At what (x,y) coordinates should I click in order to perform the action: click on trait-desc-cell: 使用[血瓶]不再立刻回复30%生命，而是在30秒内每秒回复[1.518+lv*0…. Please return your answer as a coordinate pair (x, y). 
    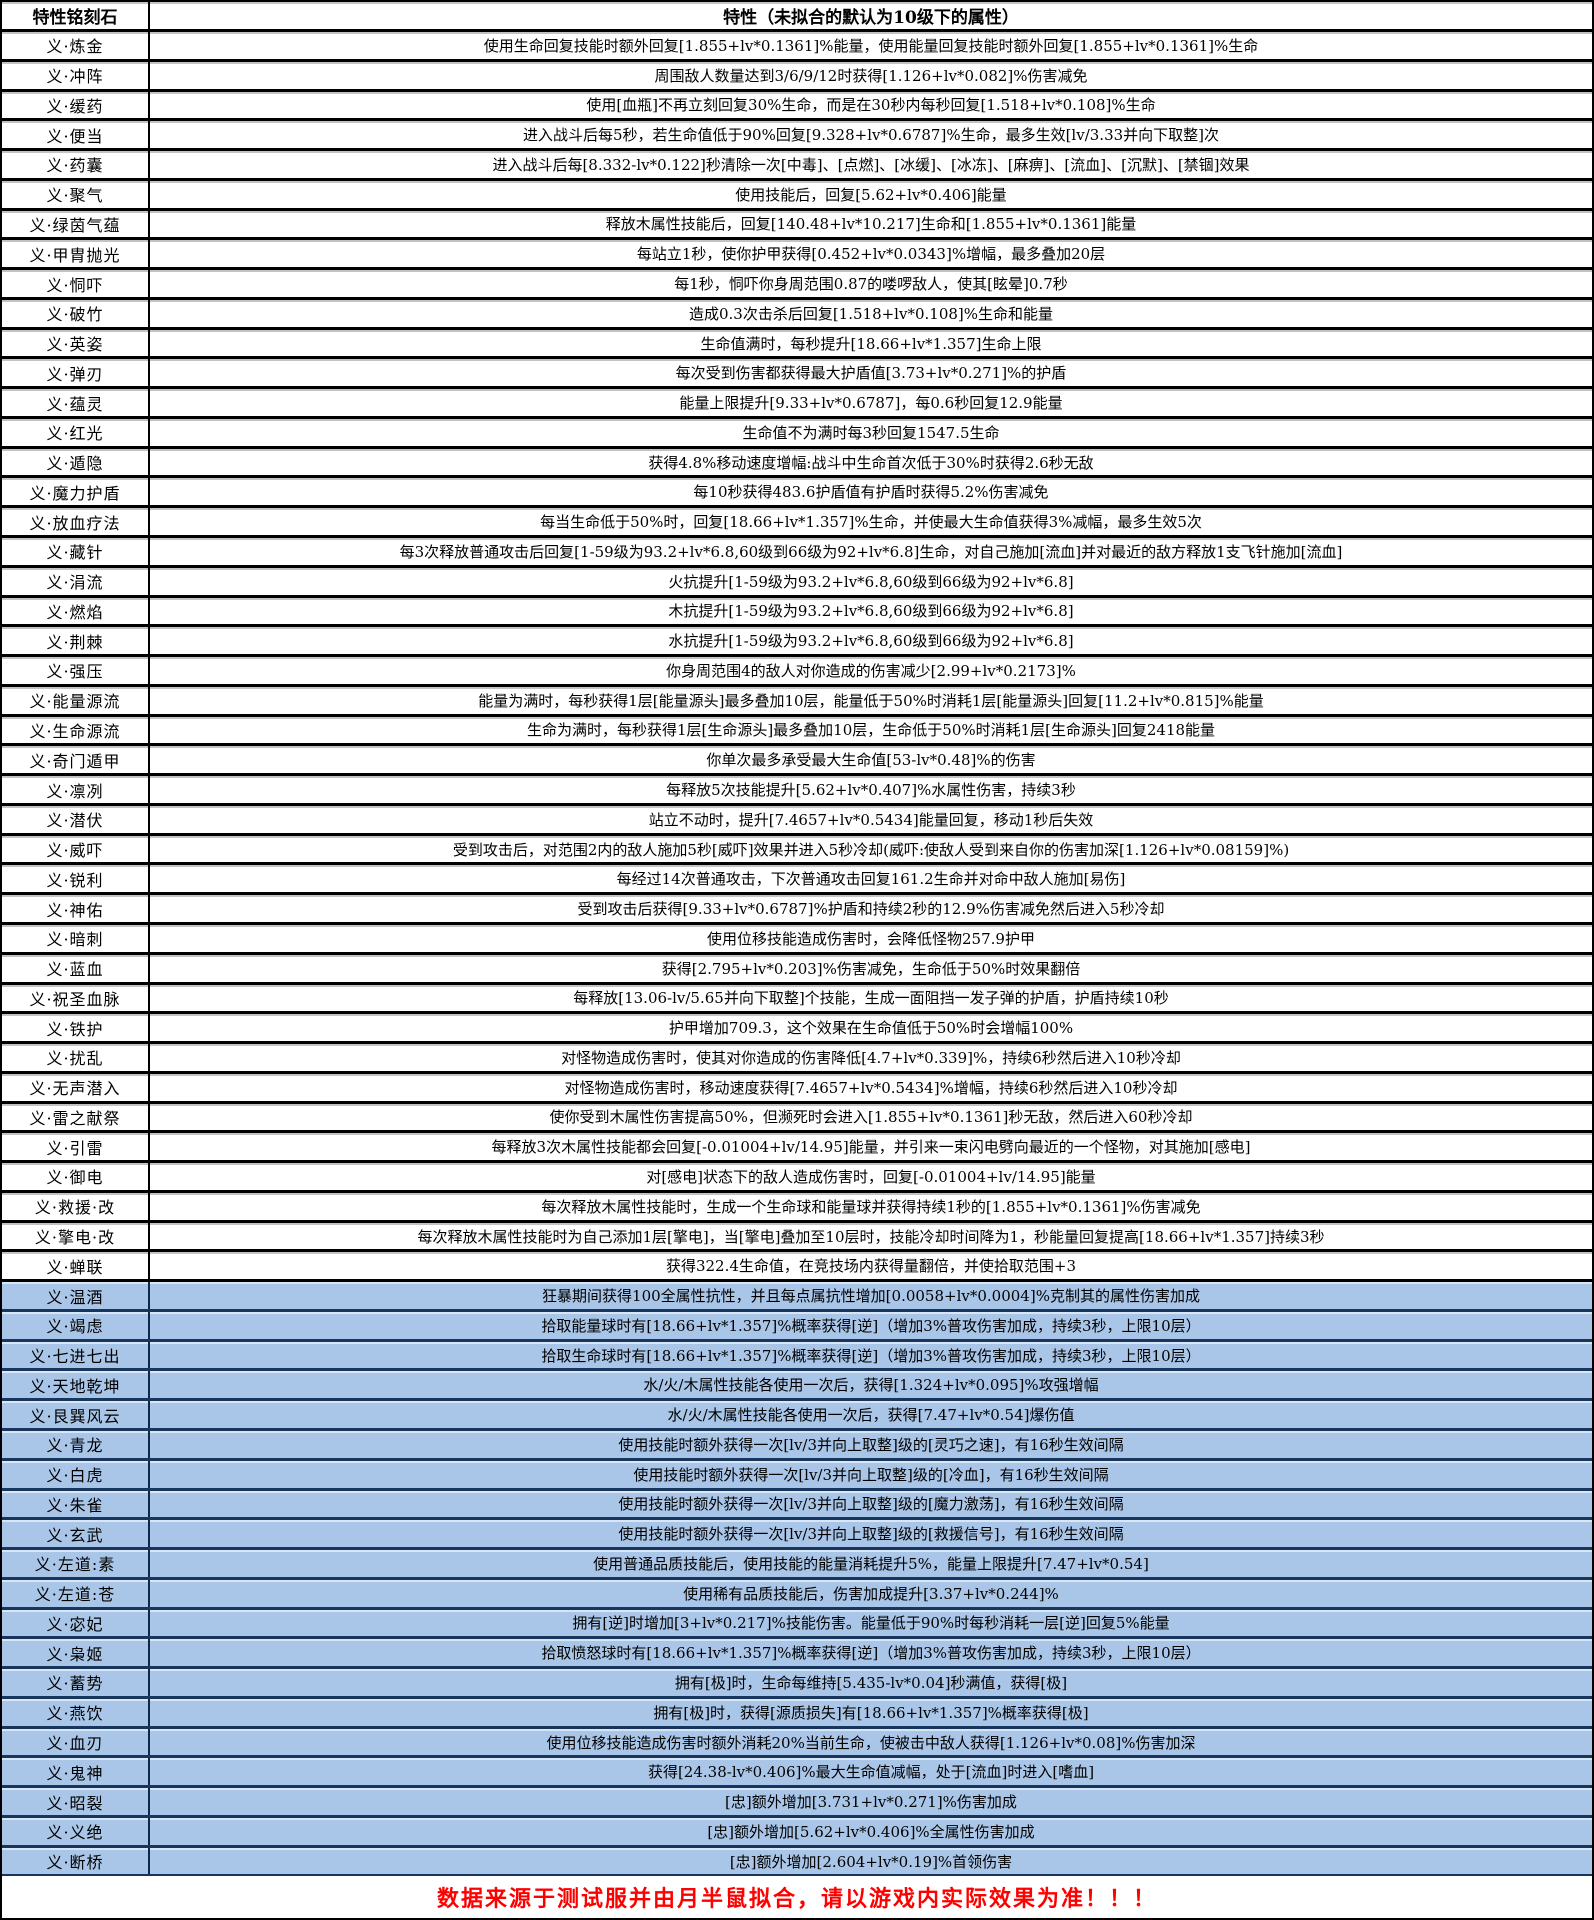
    Looking at the image, I should click on (871, 105).